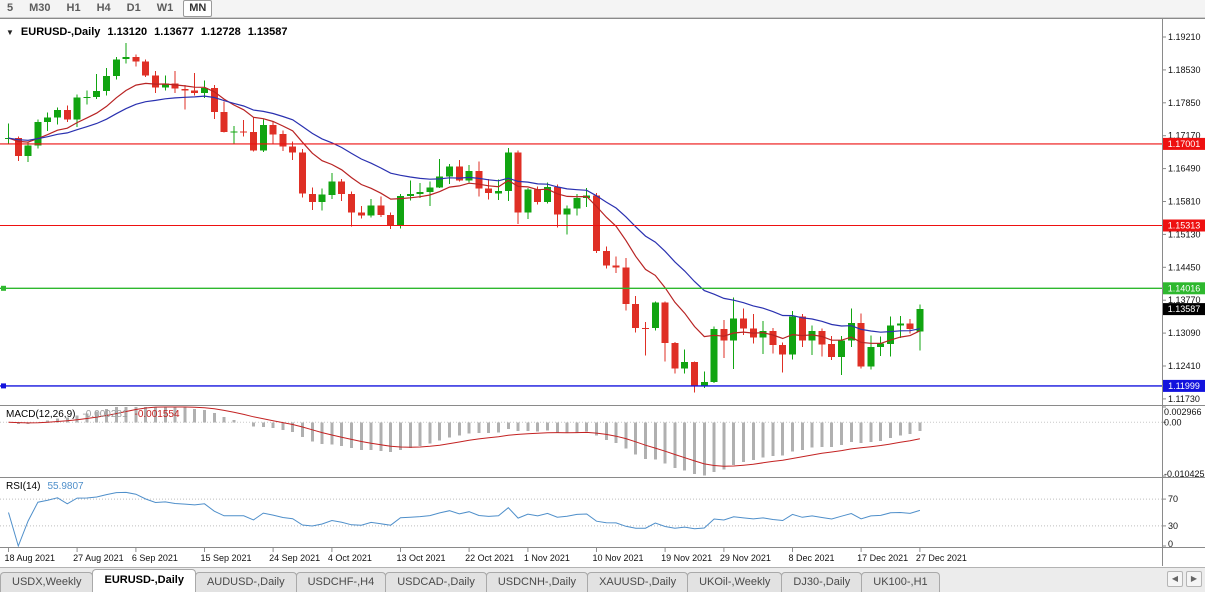  What do you see at coordinates (1184, 300) in the screenshot?
I see `svg-text: 1.13770` at bounding box center [1184, 300].